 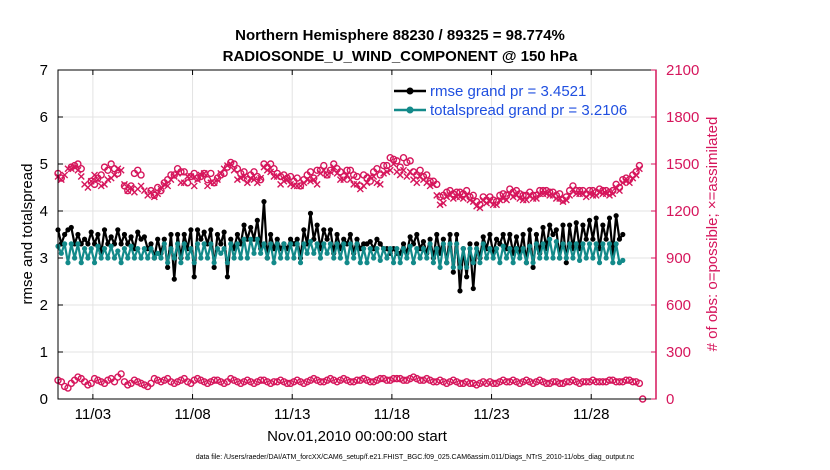 I want to click on x-tick-label: 11/13, so click(x=292, y=414).